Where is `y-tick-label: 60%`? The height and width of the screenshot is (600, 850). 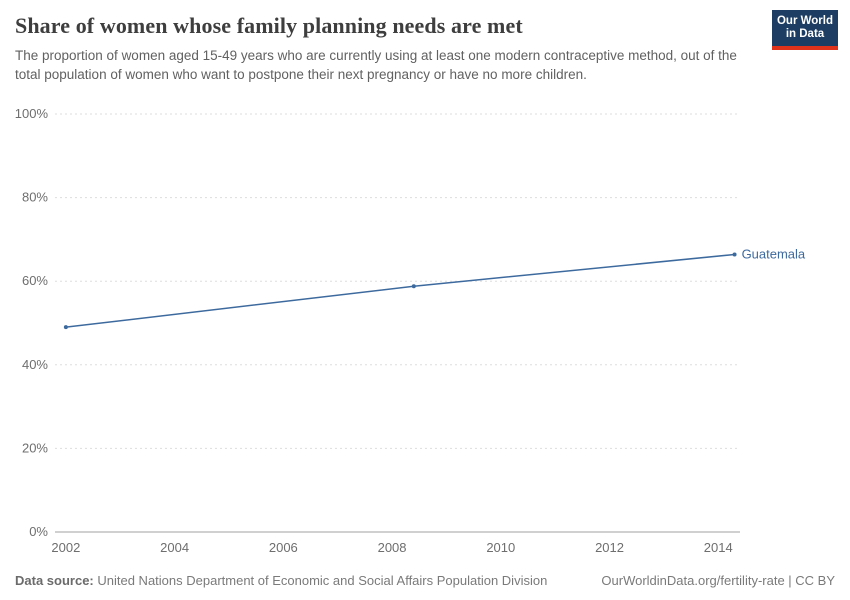
y-tick-label: 60% is located at coordinates (35, 280).